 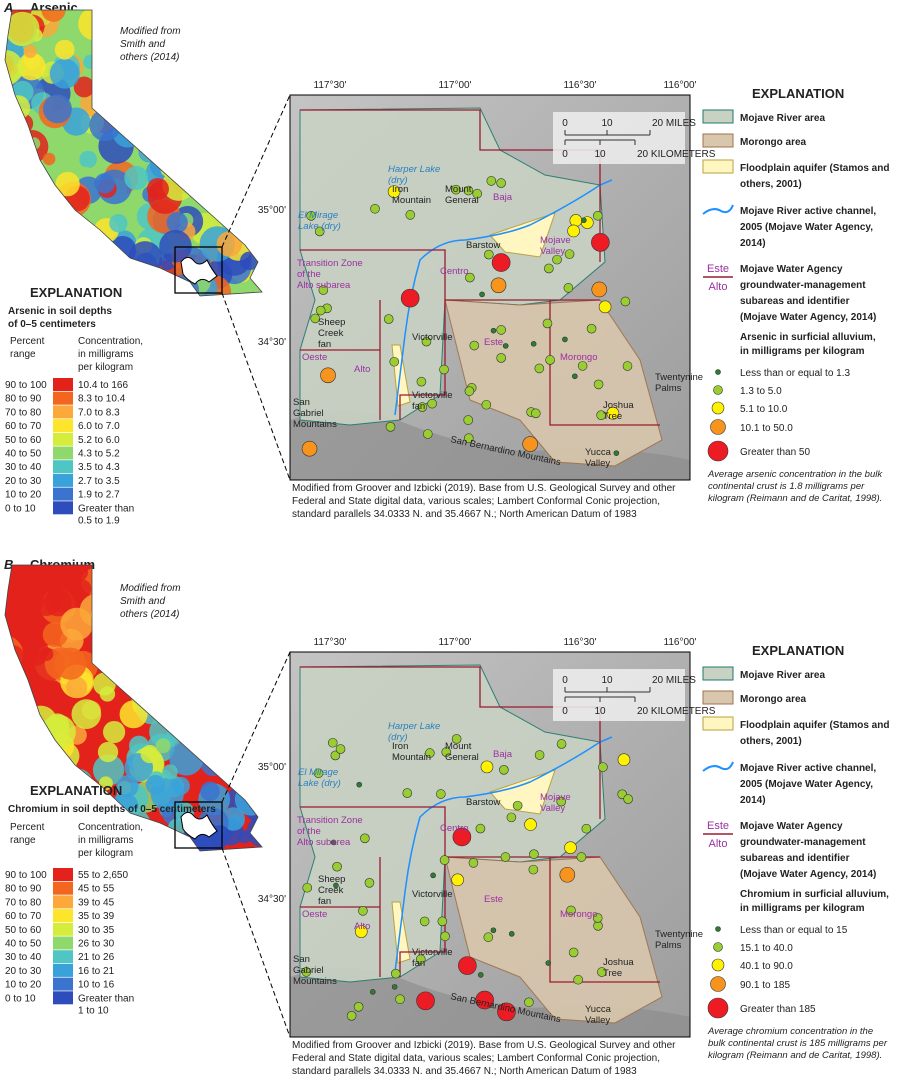 I want to click on column-header: Percent, so click(x=27, y=827).